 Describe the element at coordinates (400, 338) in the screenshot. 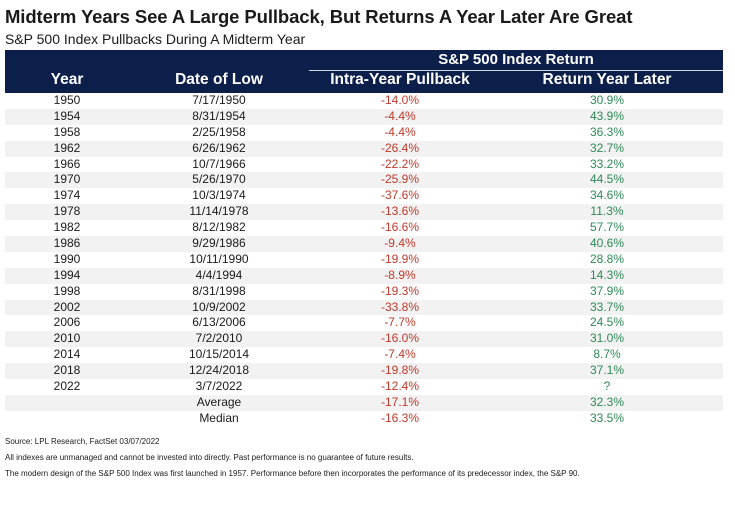

I see `cell-pullback: -16.0%` at that location.